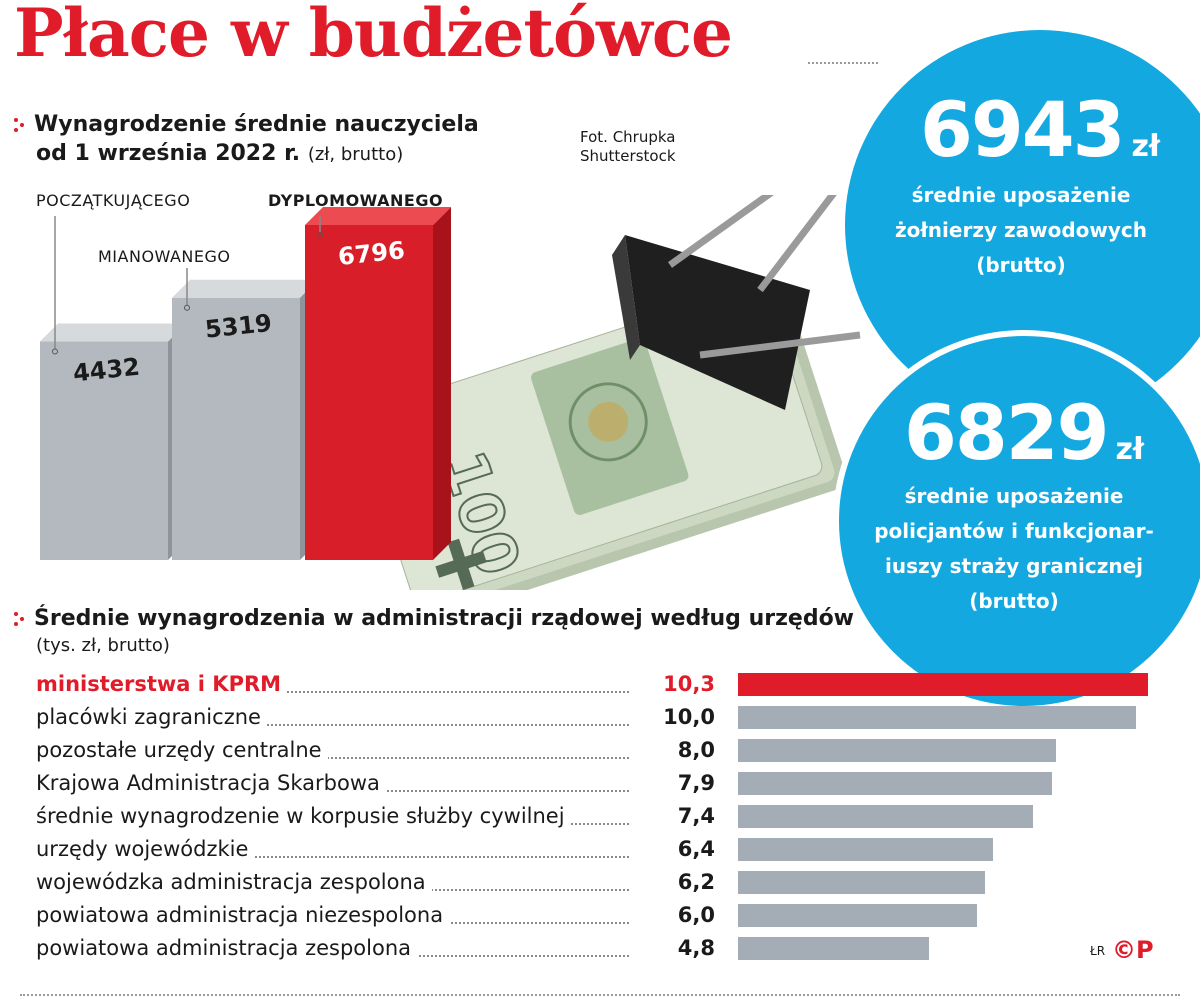 Image resolution: width=1200 pixels, height=1004 pixels. Describe the element at coordinates (1014, 601) in the screenshot. I see `police-text-4: (brutto)` at that location.